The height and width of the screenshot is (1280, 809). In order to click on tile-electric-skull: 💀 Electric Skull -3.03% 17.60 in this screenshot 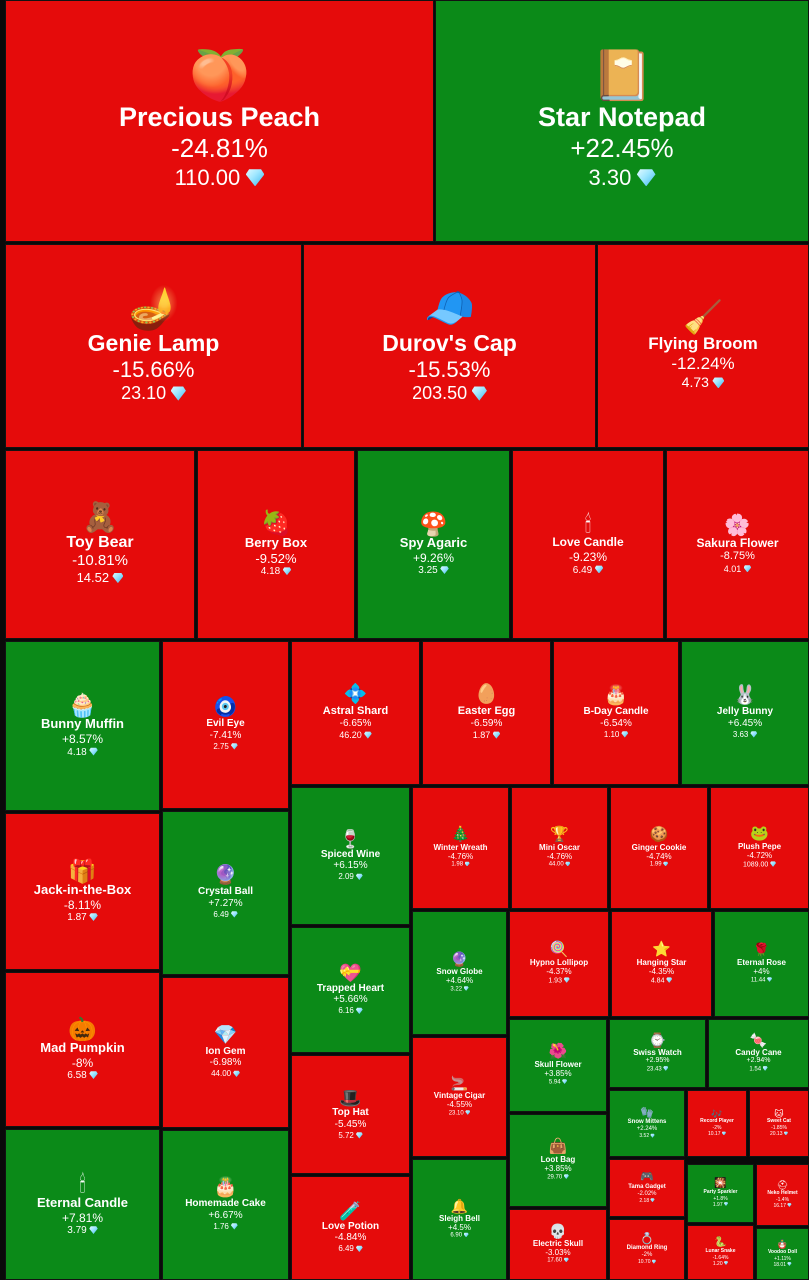, I will do `click(558, 1244)`.